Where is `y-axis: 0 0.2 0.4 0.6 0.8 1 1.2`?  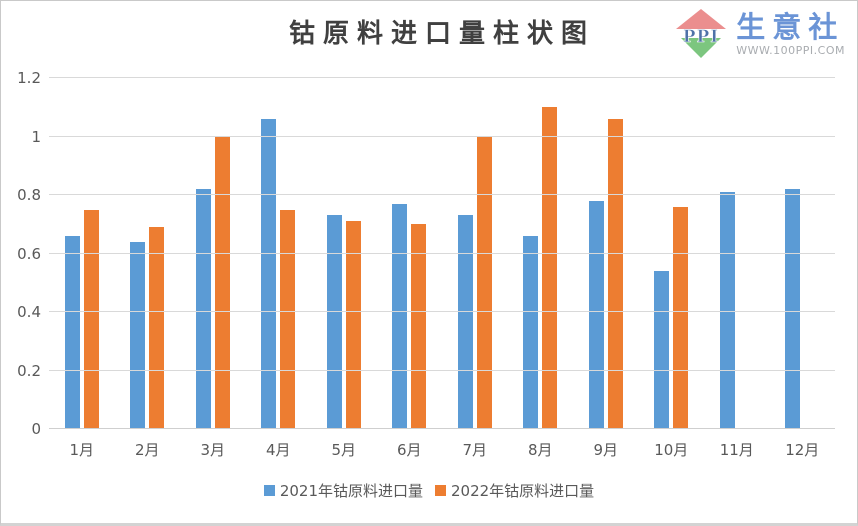
y-axis: 0 0.2 0.4 0.6 0.8 1 1.2 is located at coordinates (21, 253).